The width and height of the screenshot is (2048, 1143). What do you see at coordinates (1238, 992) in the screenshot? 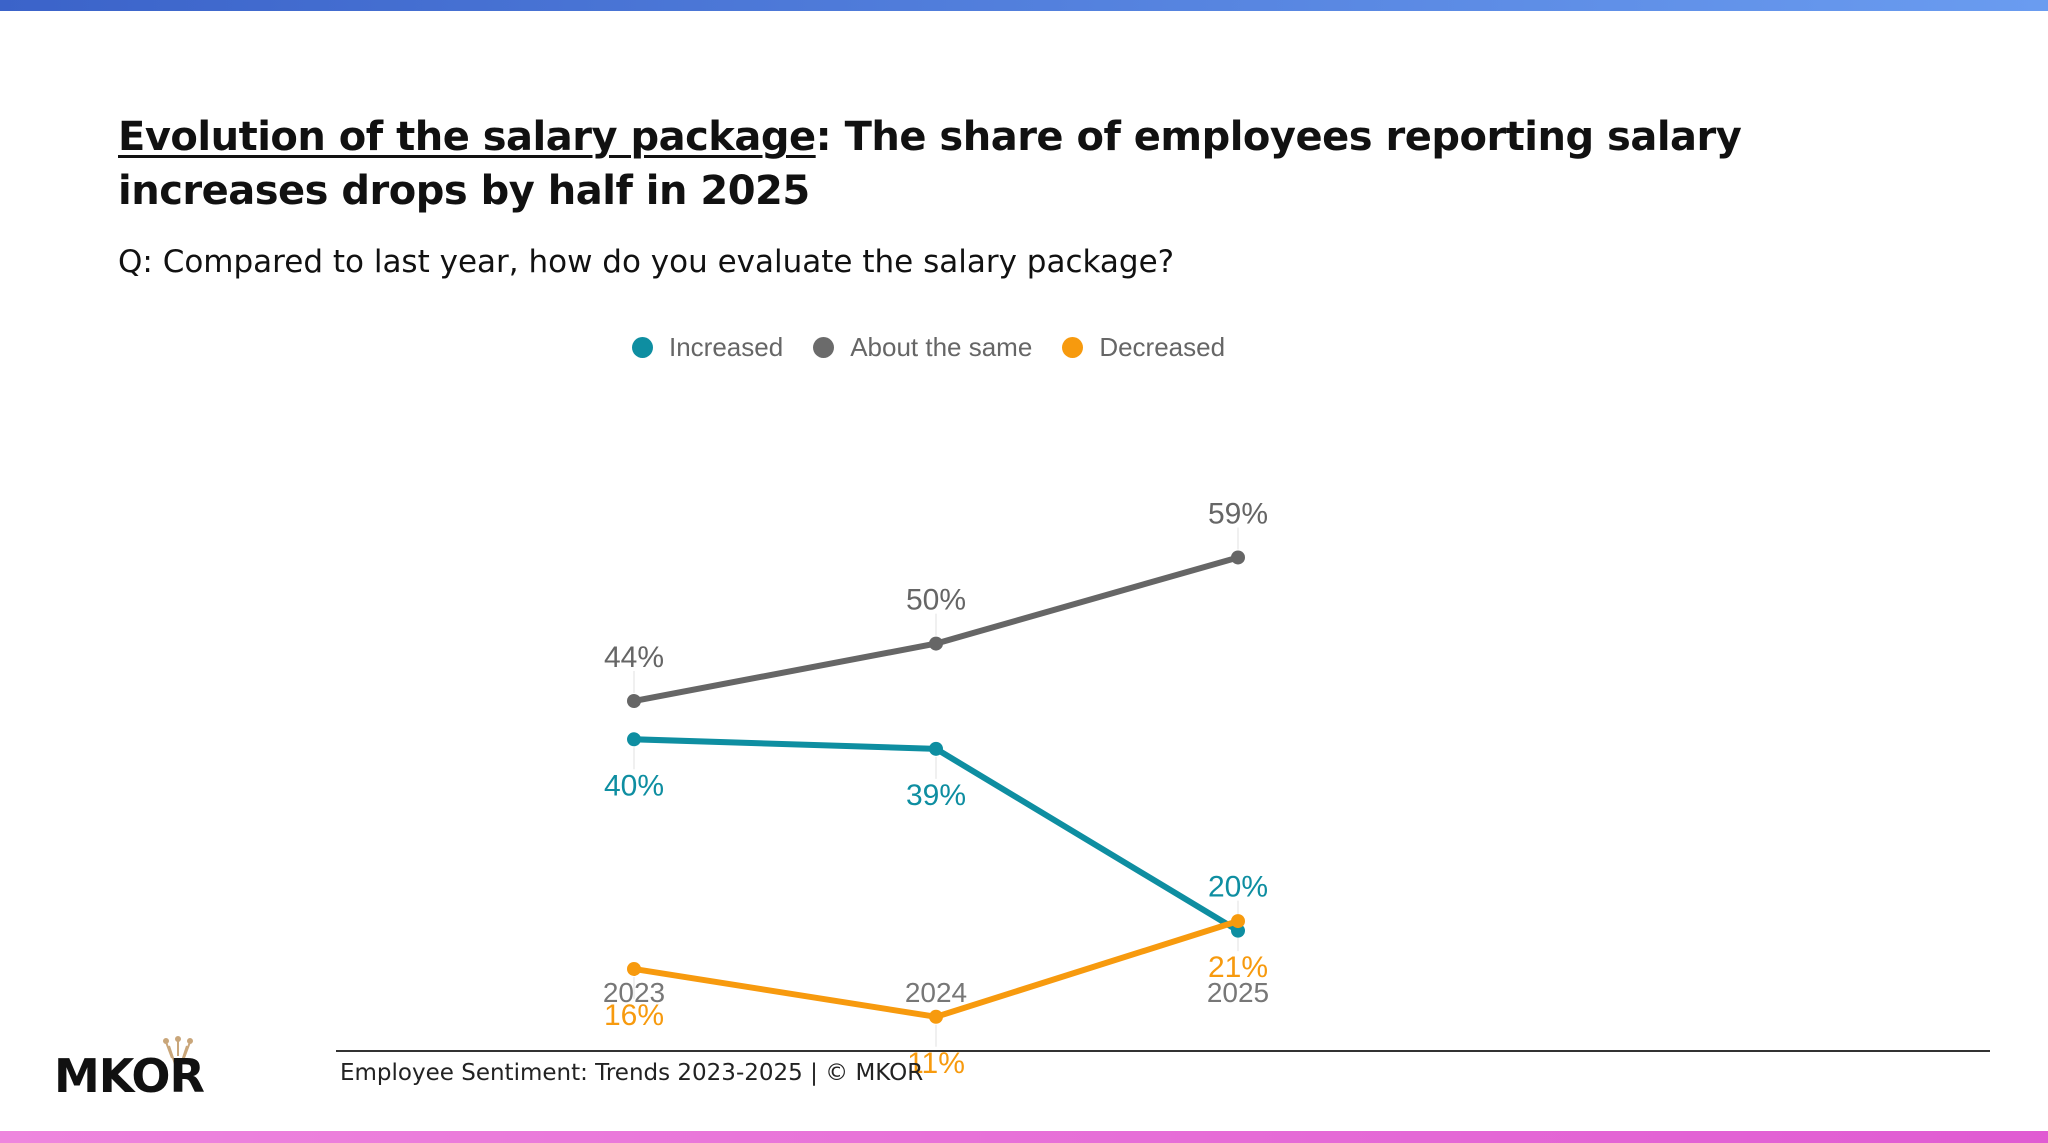
I see `x-tick-label: 2025` at bounding box center [1238, 992].